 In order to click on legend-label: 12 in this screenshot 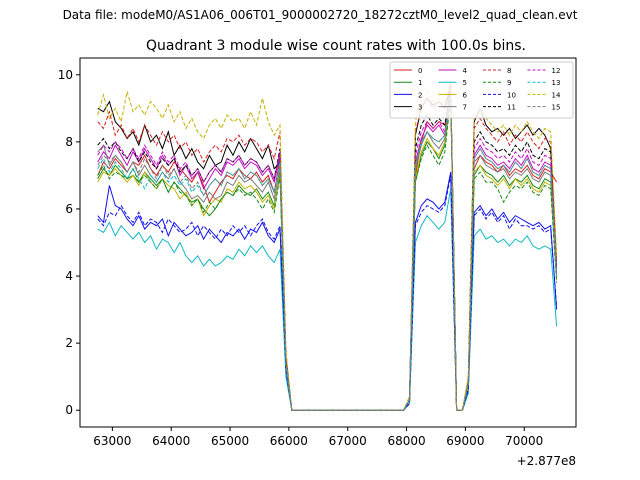, I will do `click(556, 71)`.